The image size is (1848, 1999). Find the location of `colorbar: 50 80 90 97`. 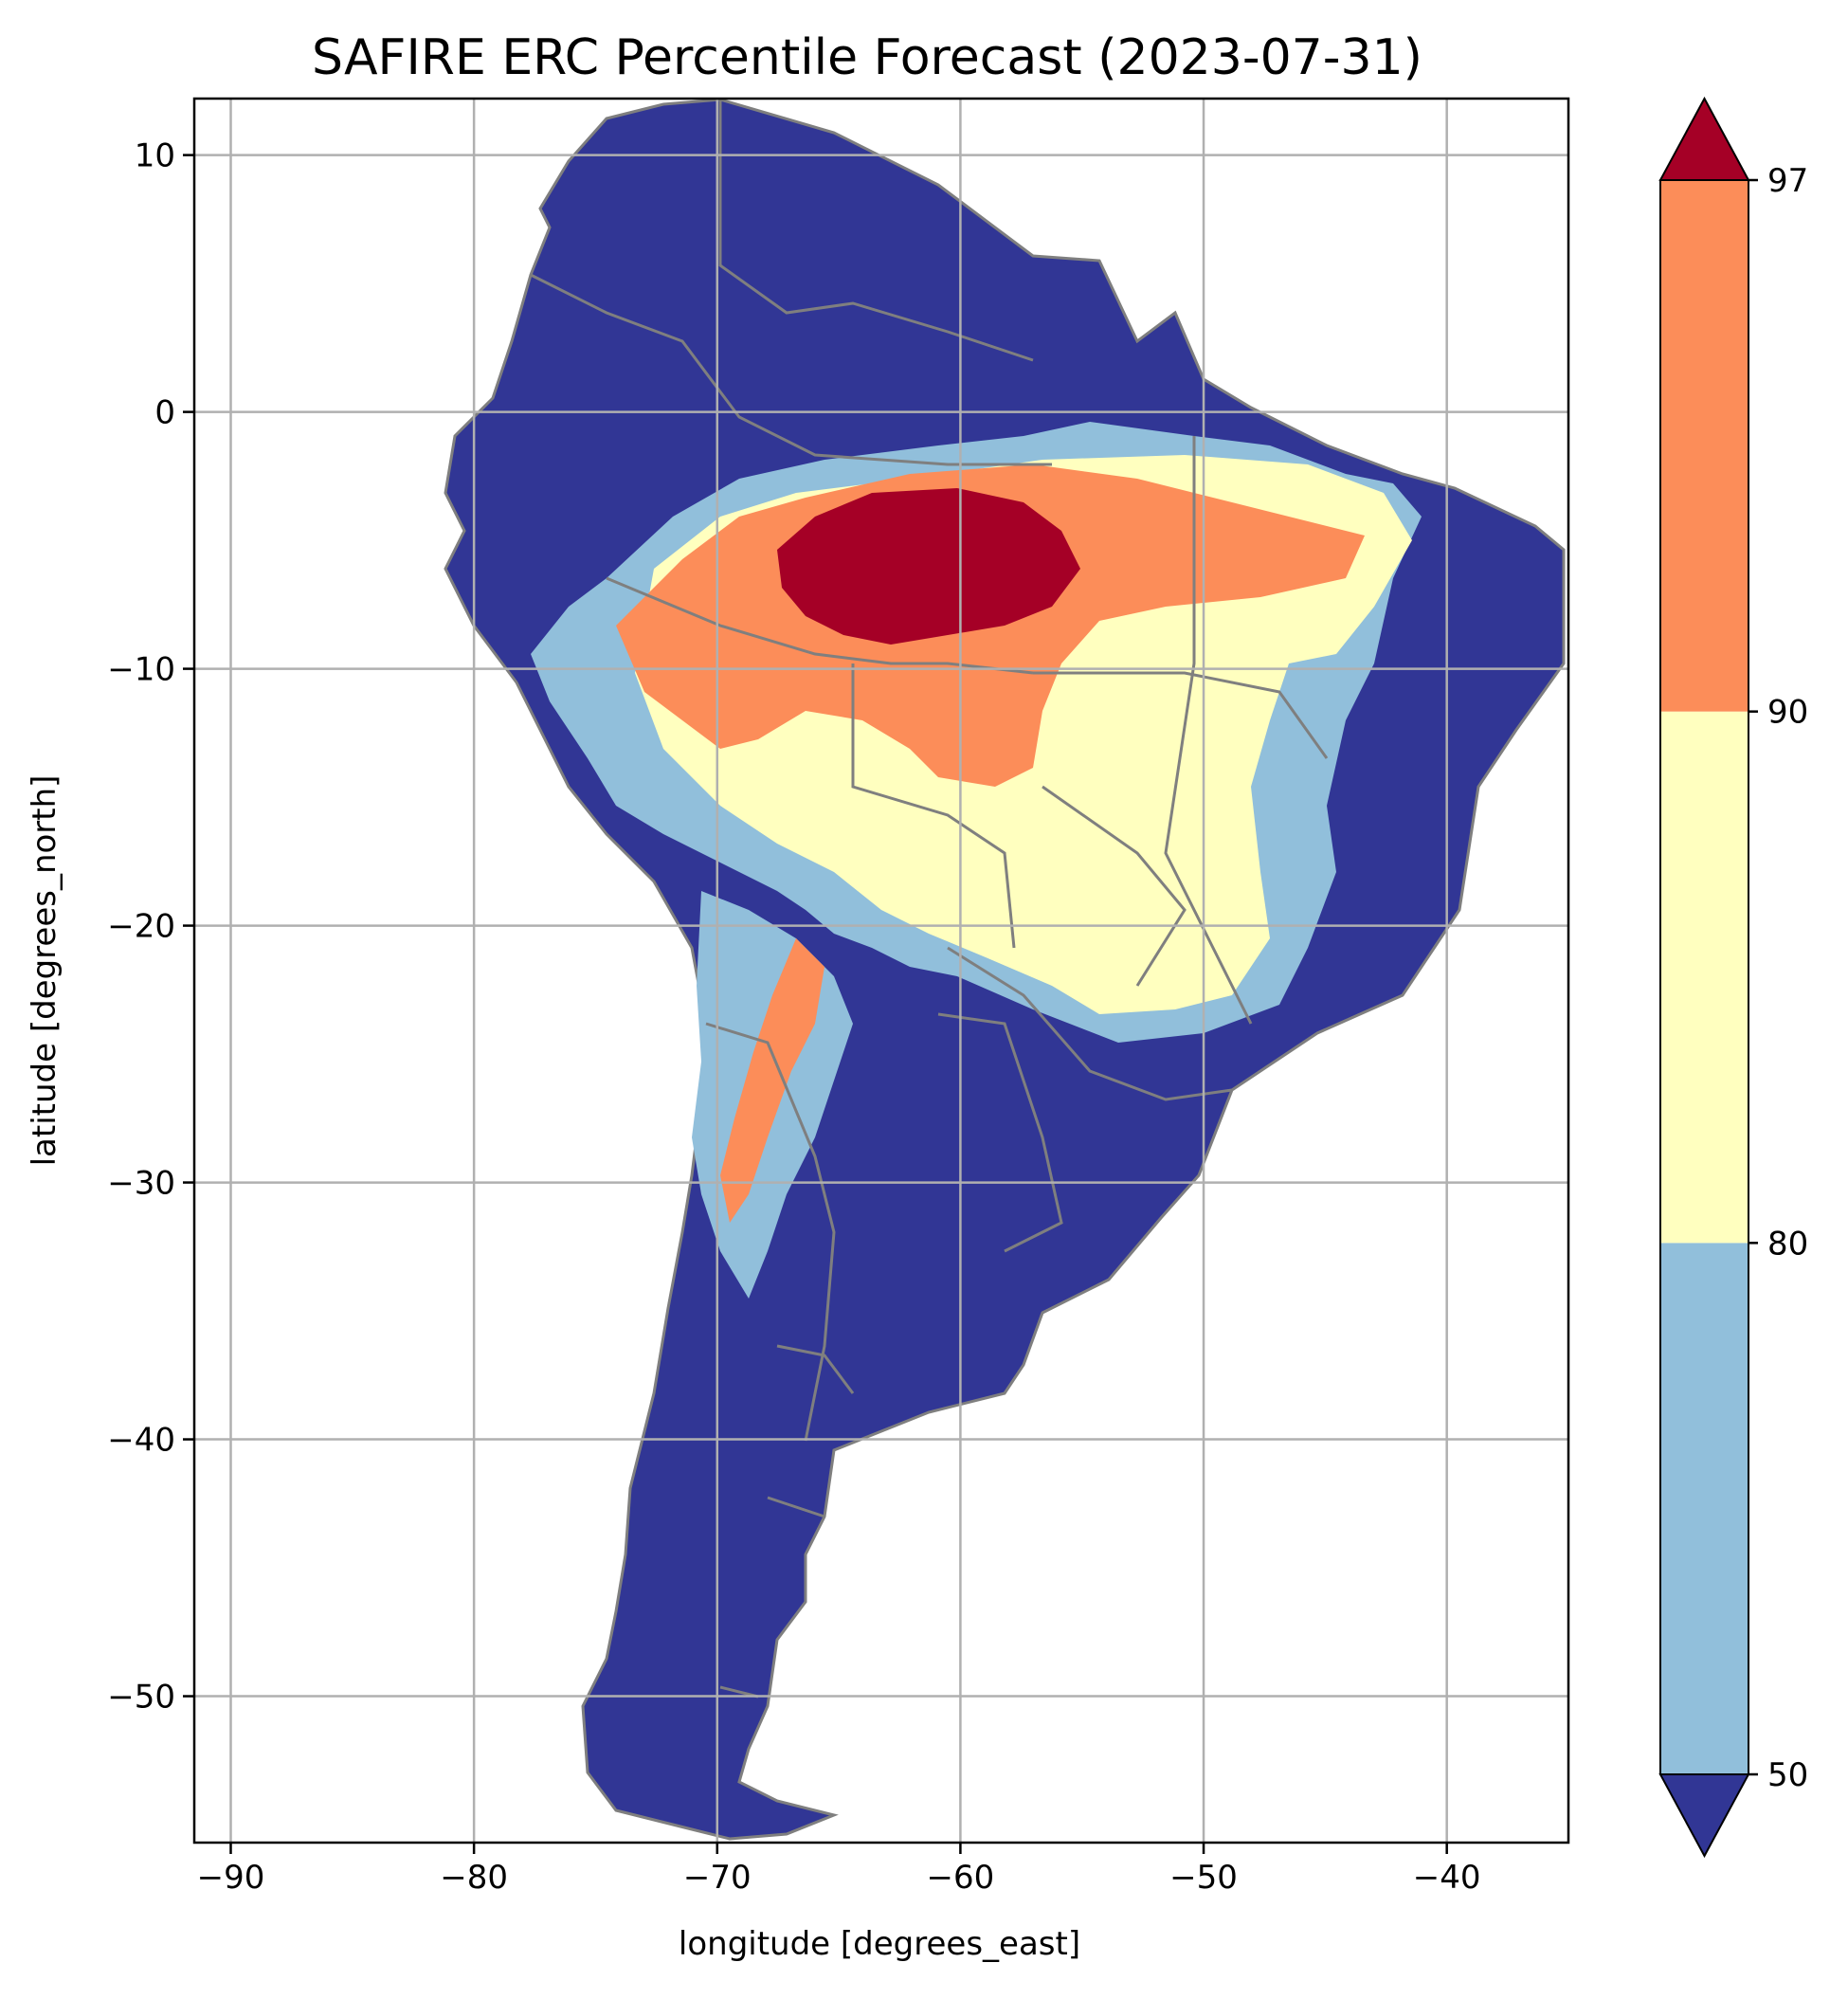

colorbar: 50 80 90 97 is located at coordinates (1733, 978).